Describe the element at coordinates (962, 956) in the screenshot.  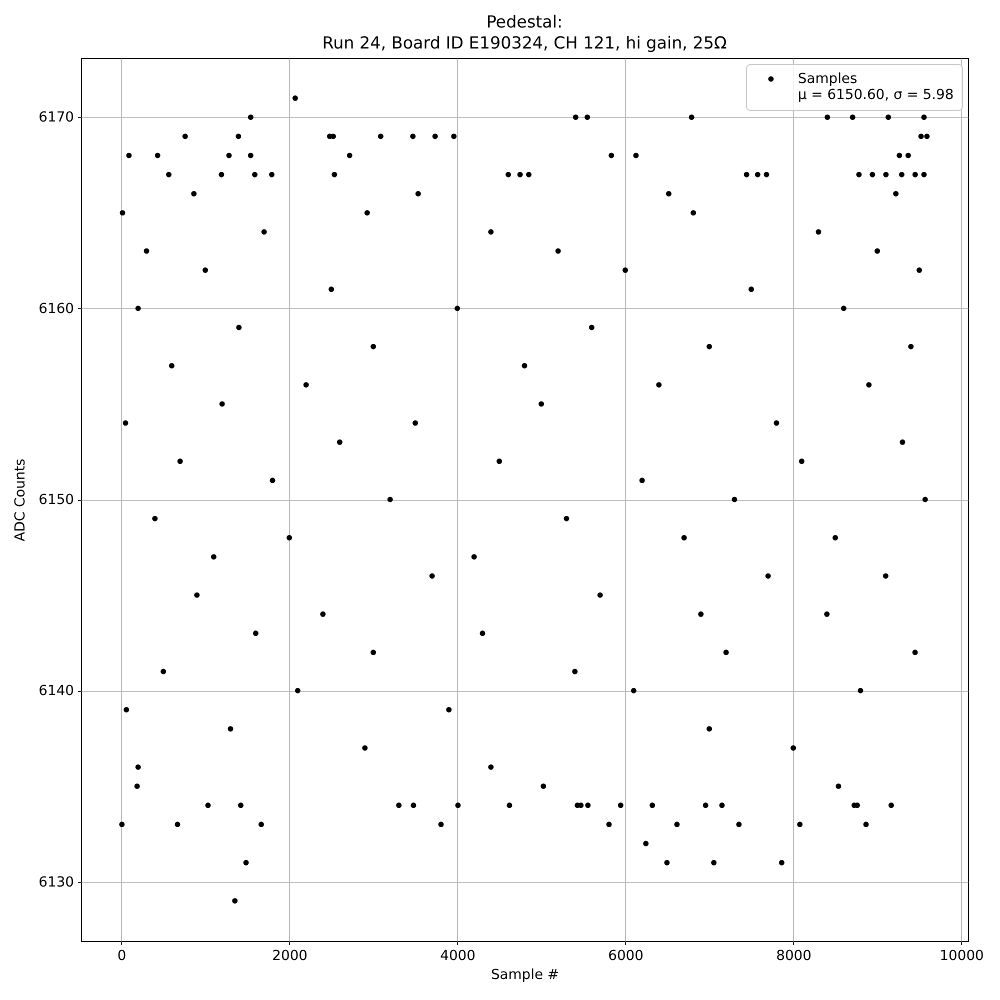
I see `x-tick-label: 10000` at that location.